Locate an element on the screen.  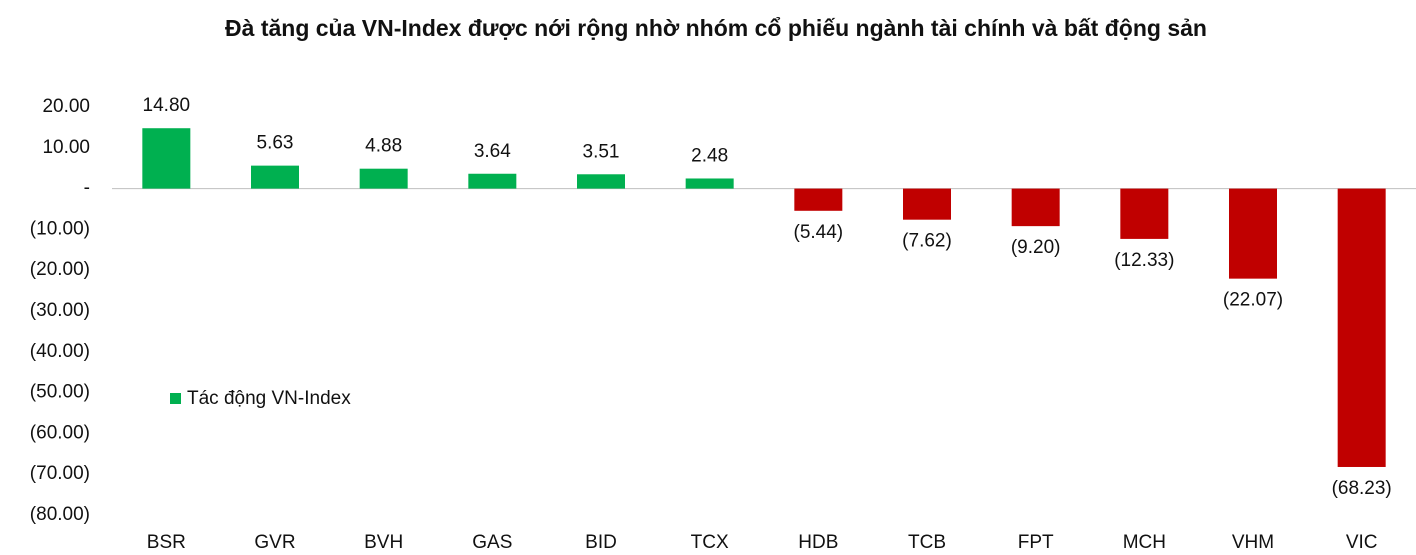
y-tick-label: 10.00 is located at coordinates (66, 147).